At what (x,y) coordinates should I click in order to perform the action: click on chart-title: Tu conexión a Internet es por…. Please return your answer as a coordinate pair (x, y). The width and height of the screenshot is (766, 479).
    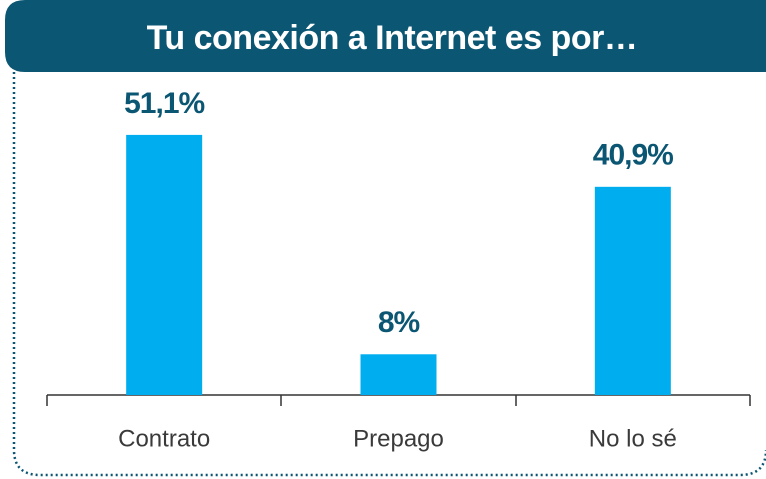
    Looking at the image, I should click on (392, 38).